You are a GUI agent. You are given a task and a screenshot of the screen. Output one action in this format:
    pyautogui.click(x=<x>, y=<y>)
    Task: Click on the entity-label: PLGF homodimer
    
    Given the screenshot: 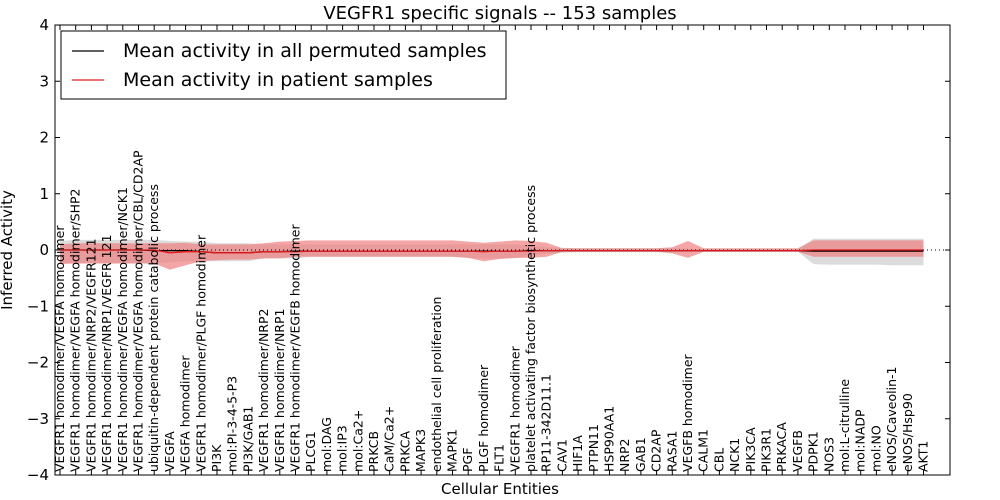 What is the action you would take?
    pyautogui.click(x=483, y=418)
    